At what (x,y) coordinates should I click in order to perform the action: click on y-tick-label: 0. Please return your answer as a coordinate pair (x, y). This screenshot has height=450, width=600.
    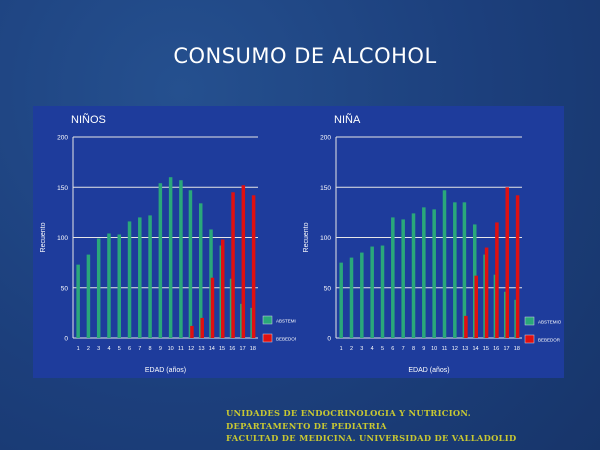
    Looking at the image, I should click on (66, 339).